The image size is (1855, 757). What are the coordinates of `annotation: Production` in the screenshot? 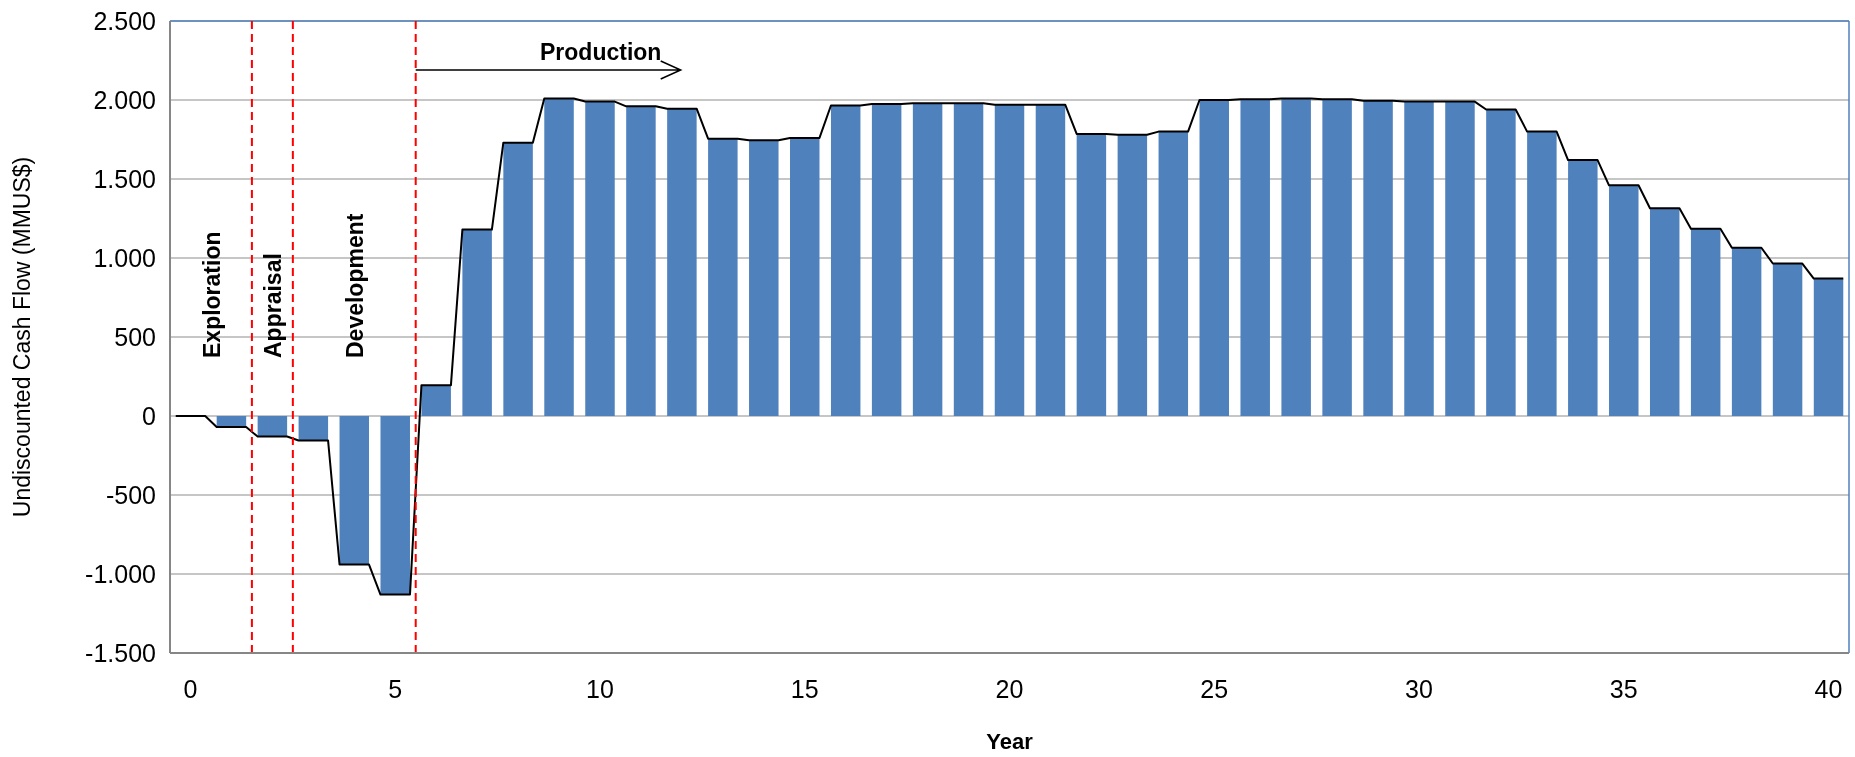 It's located at (601, 52).